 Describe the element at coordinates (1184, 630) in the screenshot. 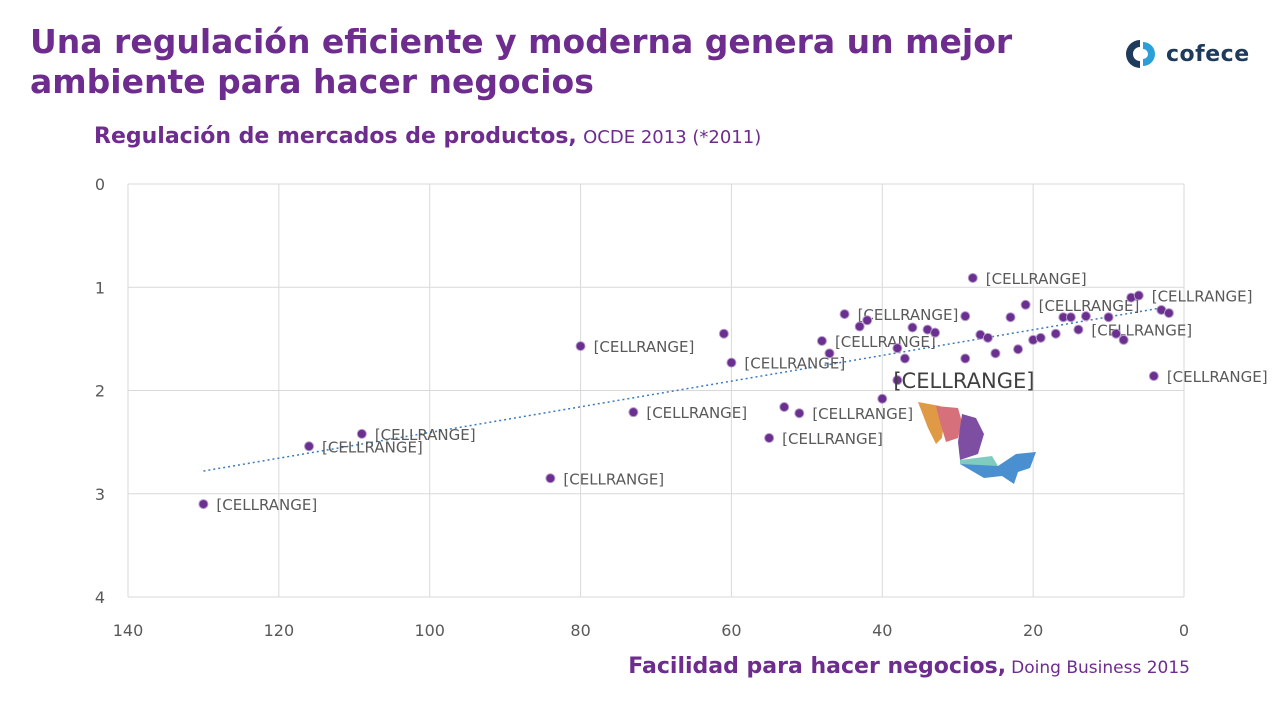

I see `x-tick-label: 0` at that location.